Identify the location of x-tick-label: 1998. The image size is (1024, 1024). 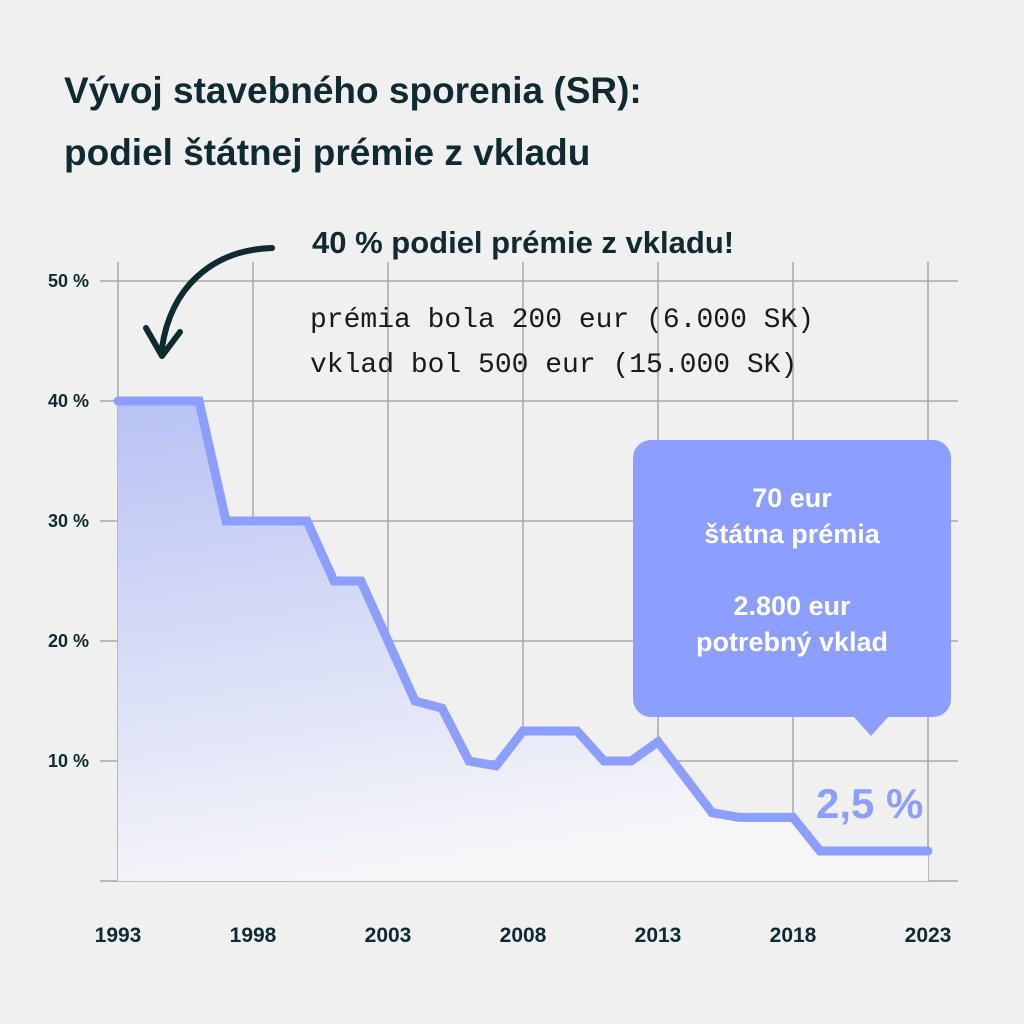
(253, 935).